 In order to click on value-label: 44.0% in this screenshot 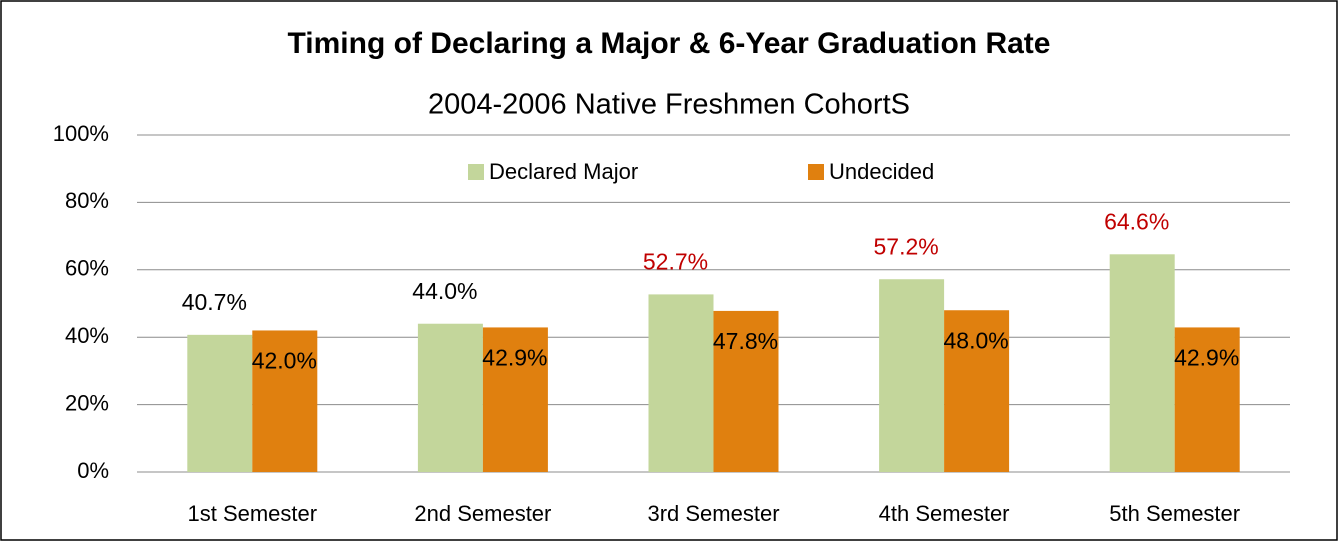, I will do `click(444, 291)`.